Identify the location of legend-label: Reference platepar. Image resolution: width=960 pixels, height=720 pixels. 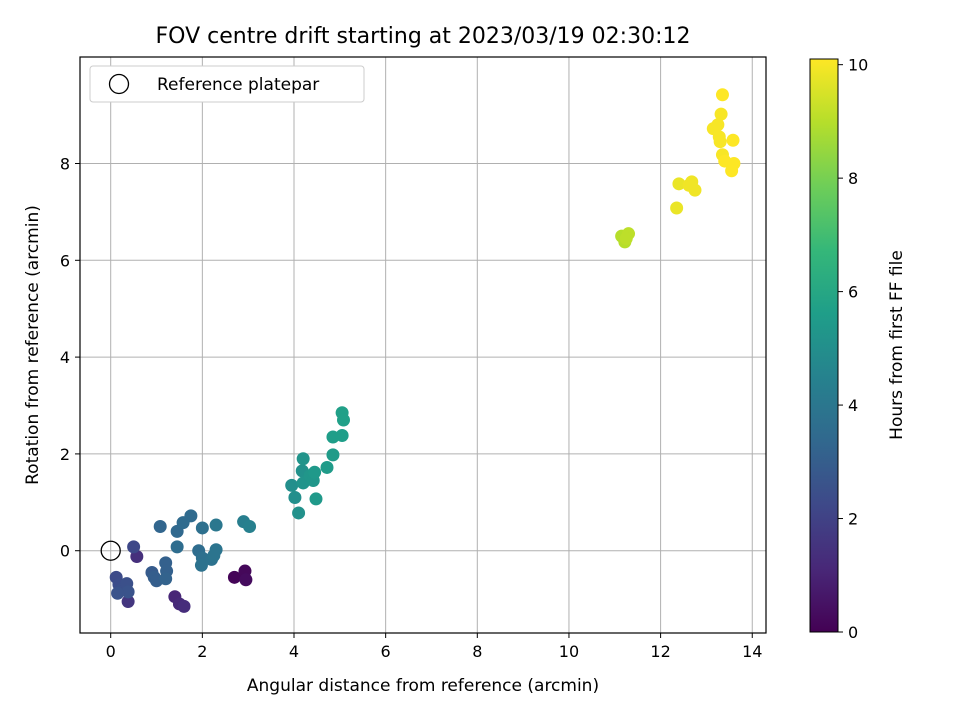
(238, 85).